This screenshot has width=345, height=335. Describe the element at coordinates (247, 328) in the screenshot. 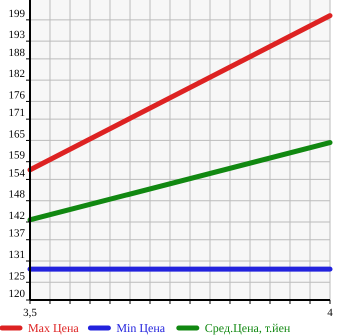

I see `legend-label: Сред.Цена, т.йен` at that location.